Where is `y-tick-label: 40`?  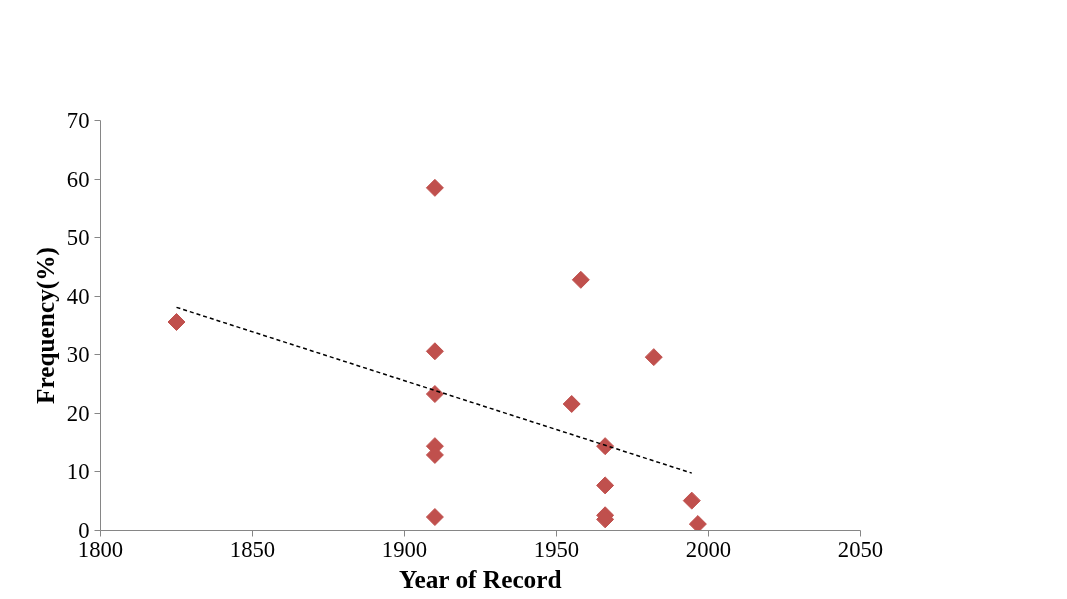 y-tick-label: 40 is located at coordinates (78, 296).